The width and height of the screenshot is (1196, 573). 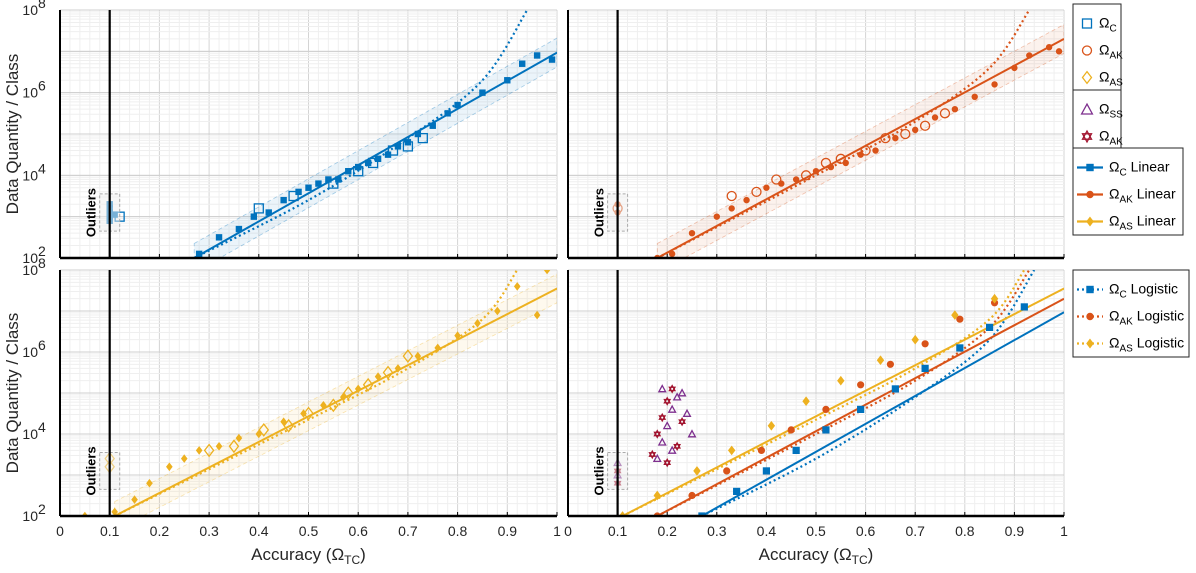 What do you see at coordinates (843, 134) in the screenshot?
I see `logistic-fit-AK` at bounding box center [843, 134].